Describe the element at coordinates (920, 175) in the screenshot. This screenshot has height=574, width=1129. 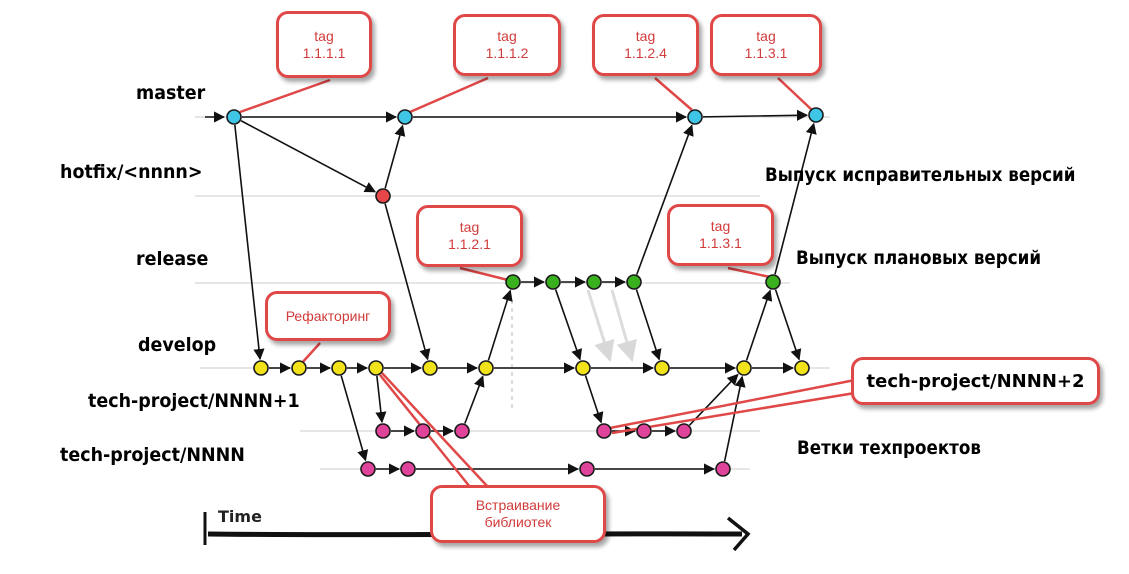
I see `side-label-hotfix-release: Выпуск исправительных версий` at that location.